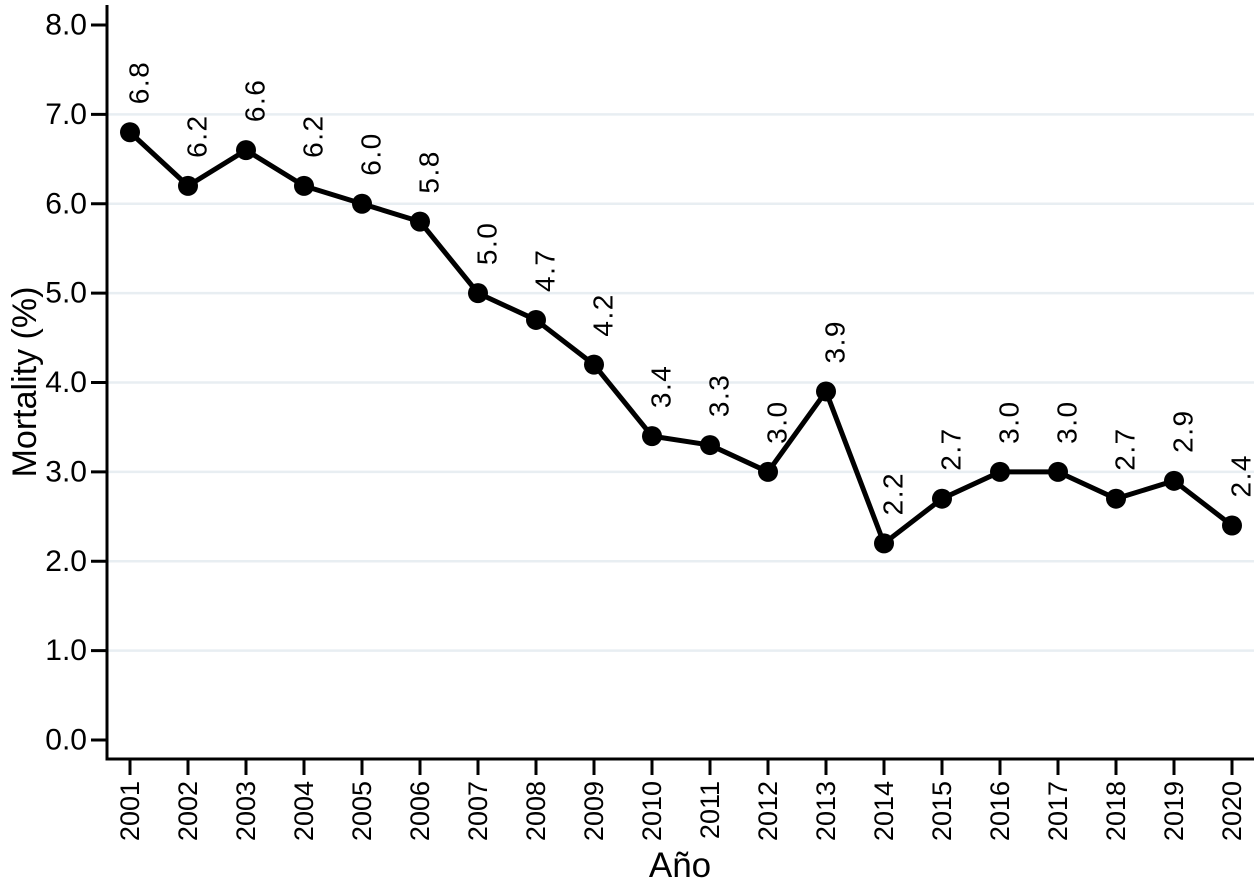 Image resolution: width=1258 pixels, height=886 pixels. I want to click on point-label: 4.2, so click(603, 314).